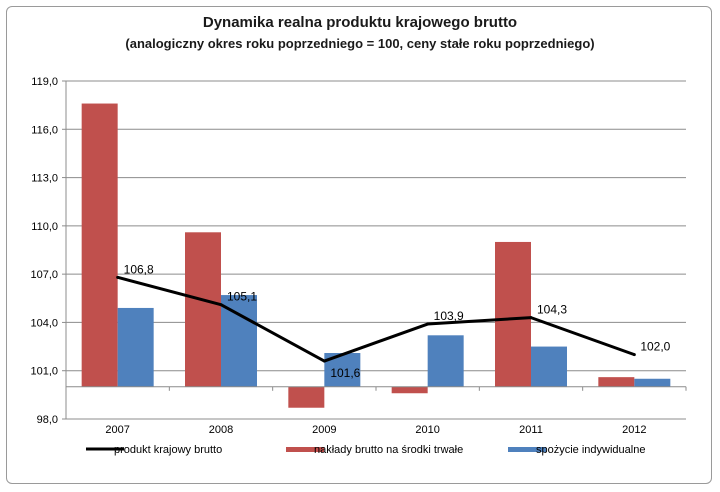 The image size is (720, 492). Describe the element at coordinates (242, 297) in the screenshot. I see `gdp-value-label-2008: 105,1` at that location.